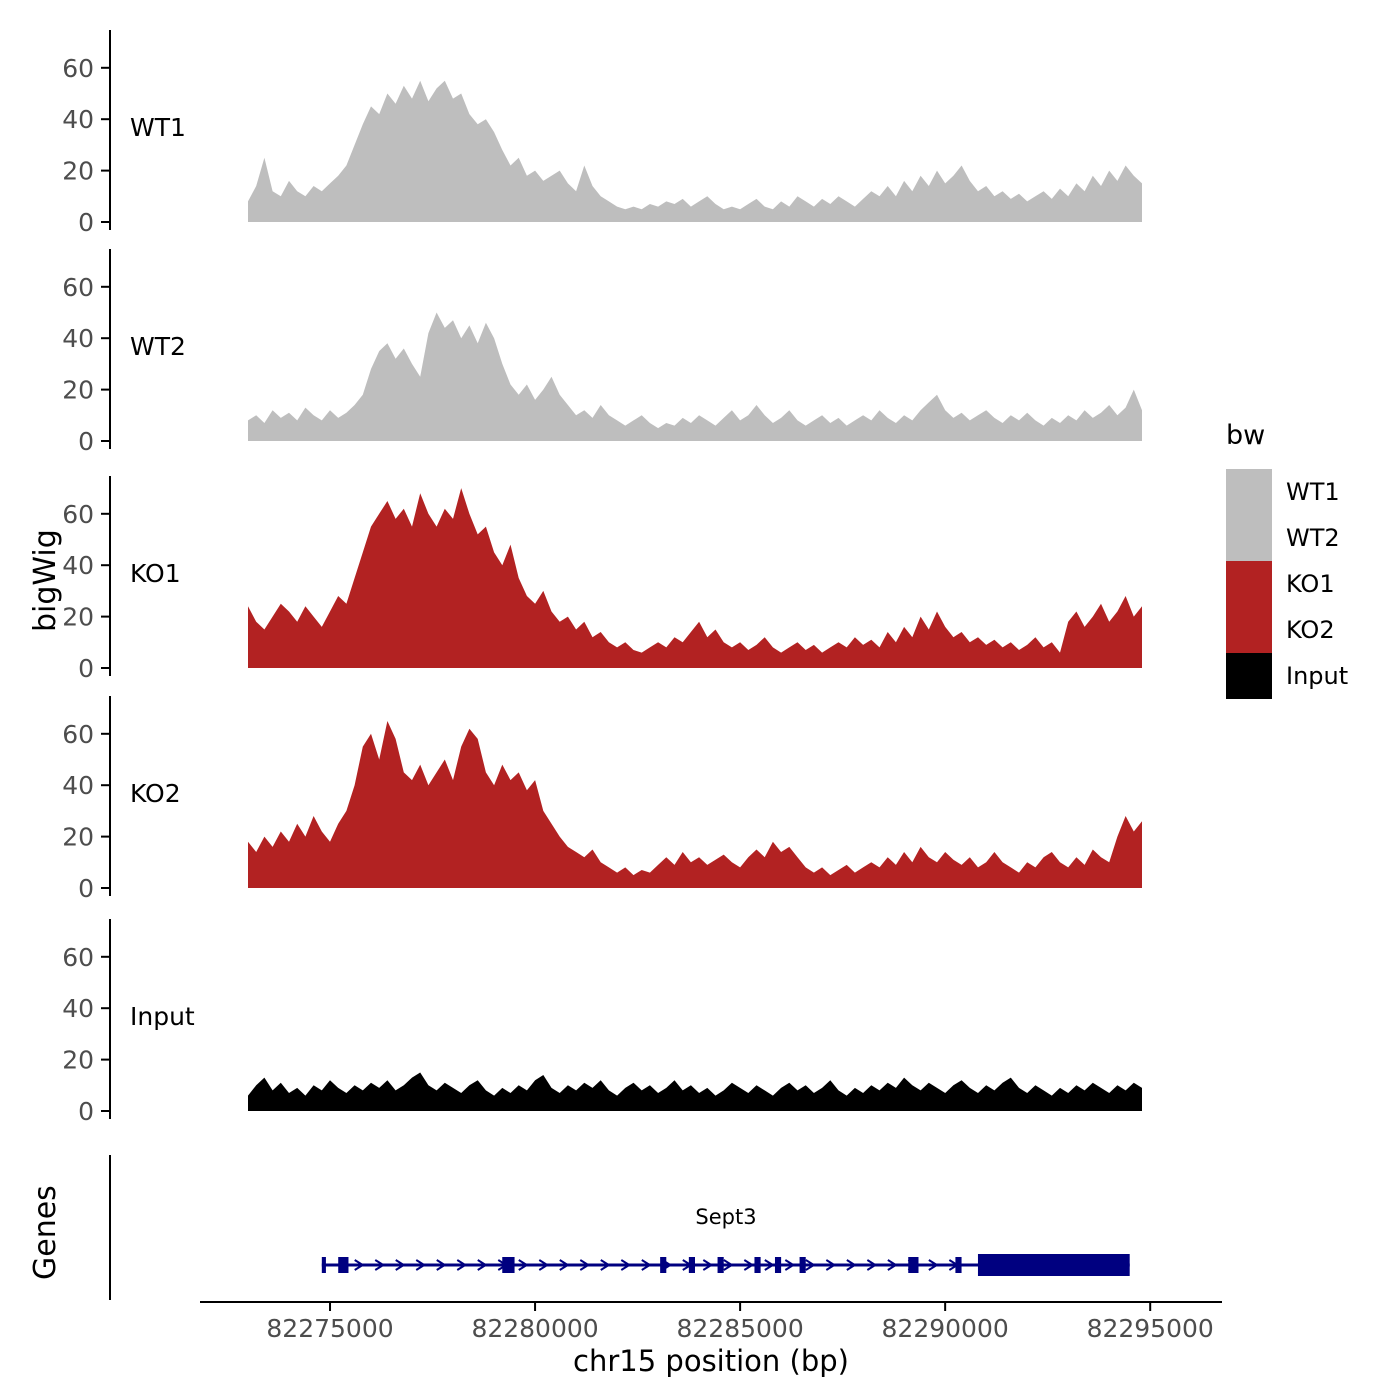  What do you see at coordinates (695, 1091) in the screenshot?
I see `coverage-area-input` at bounding box center [695, 1091].